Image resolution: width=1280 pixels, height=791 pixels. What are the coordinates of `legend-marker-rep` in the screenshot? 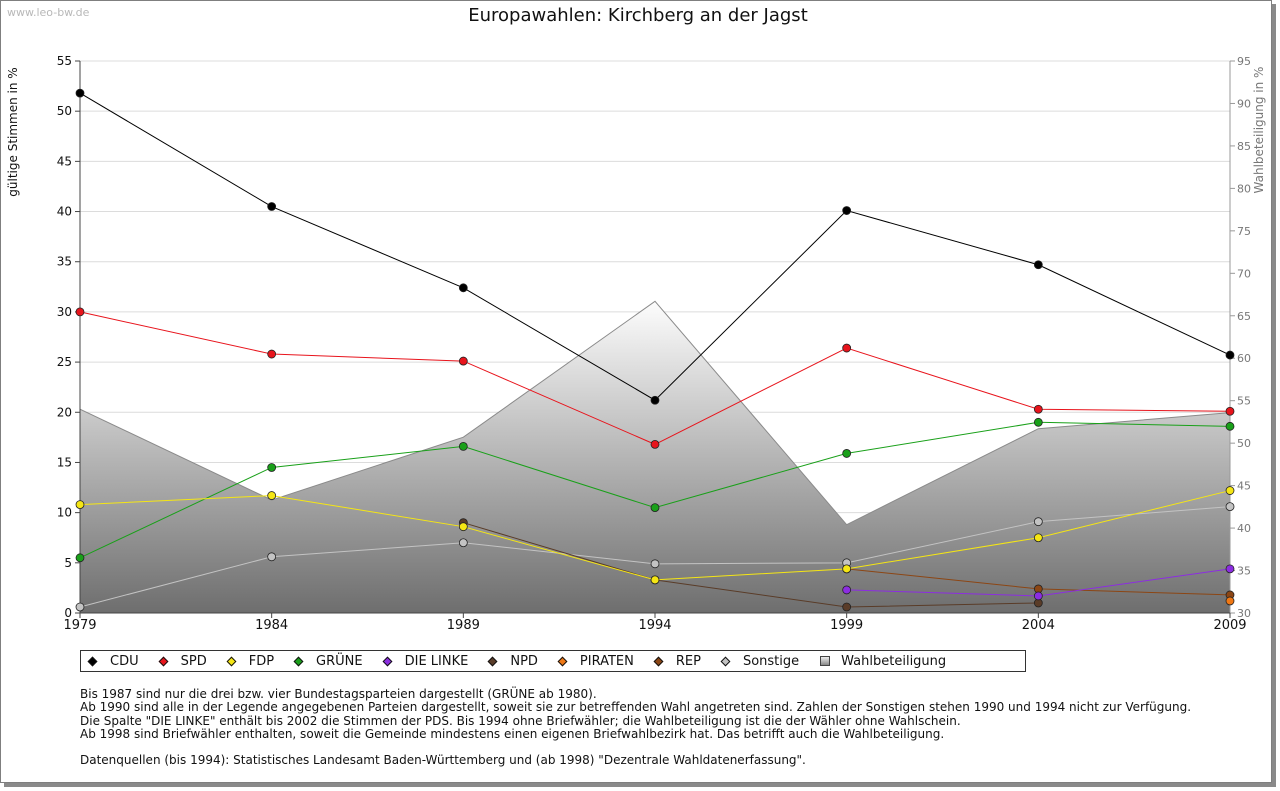 It's located at (658, 661).